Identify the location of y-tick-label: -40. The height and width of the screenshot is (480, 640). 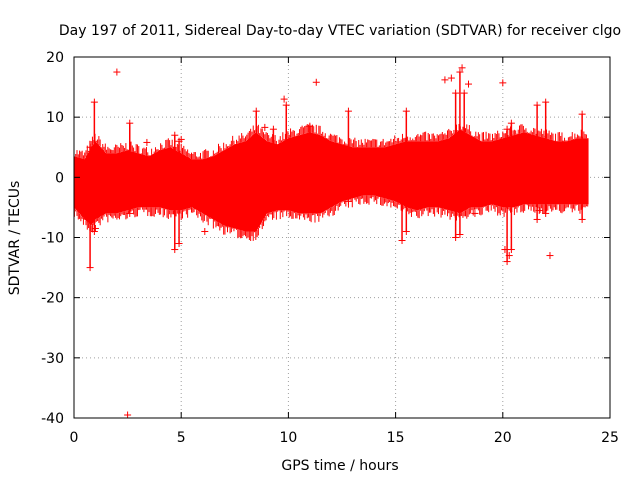
(52, 419).